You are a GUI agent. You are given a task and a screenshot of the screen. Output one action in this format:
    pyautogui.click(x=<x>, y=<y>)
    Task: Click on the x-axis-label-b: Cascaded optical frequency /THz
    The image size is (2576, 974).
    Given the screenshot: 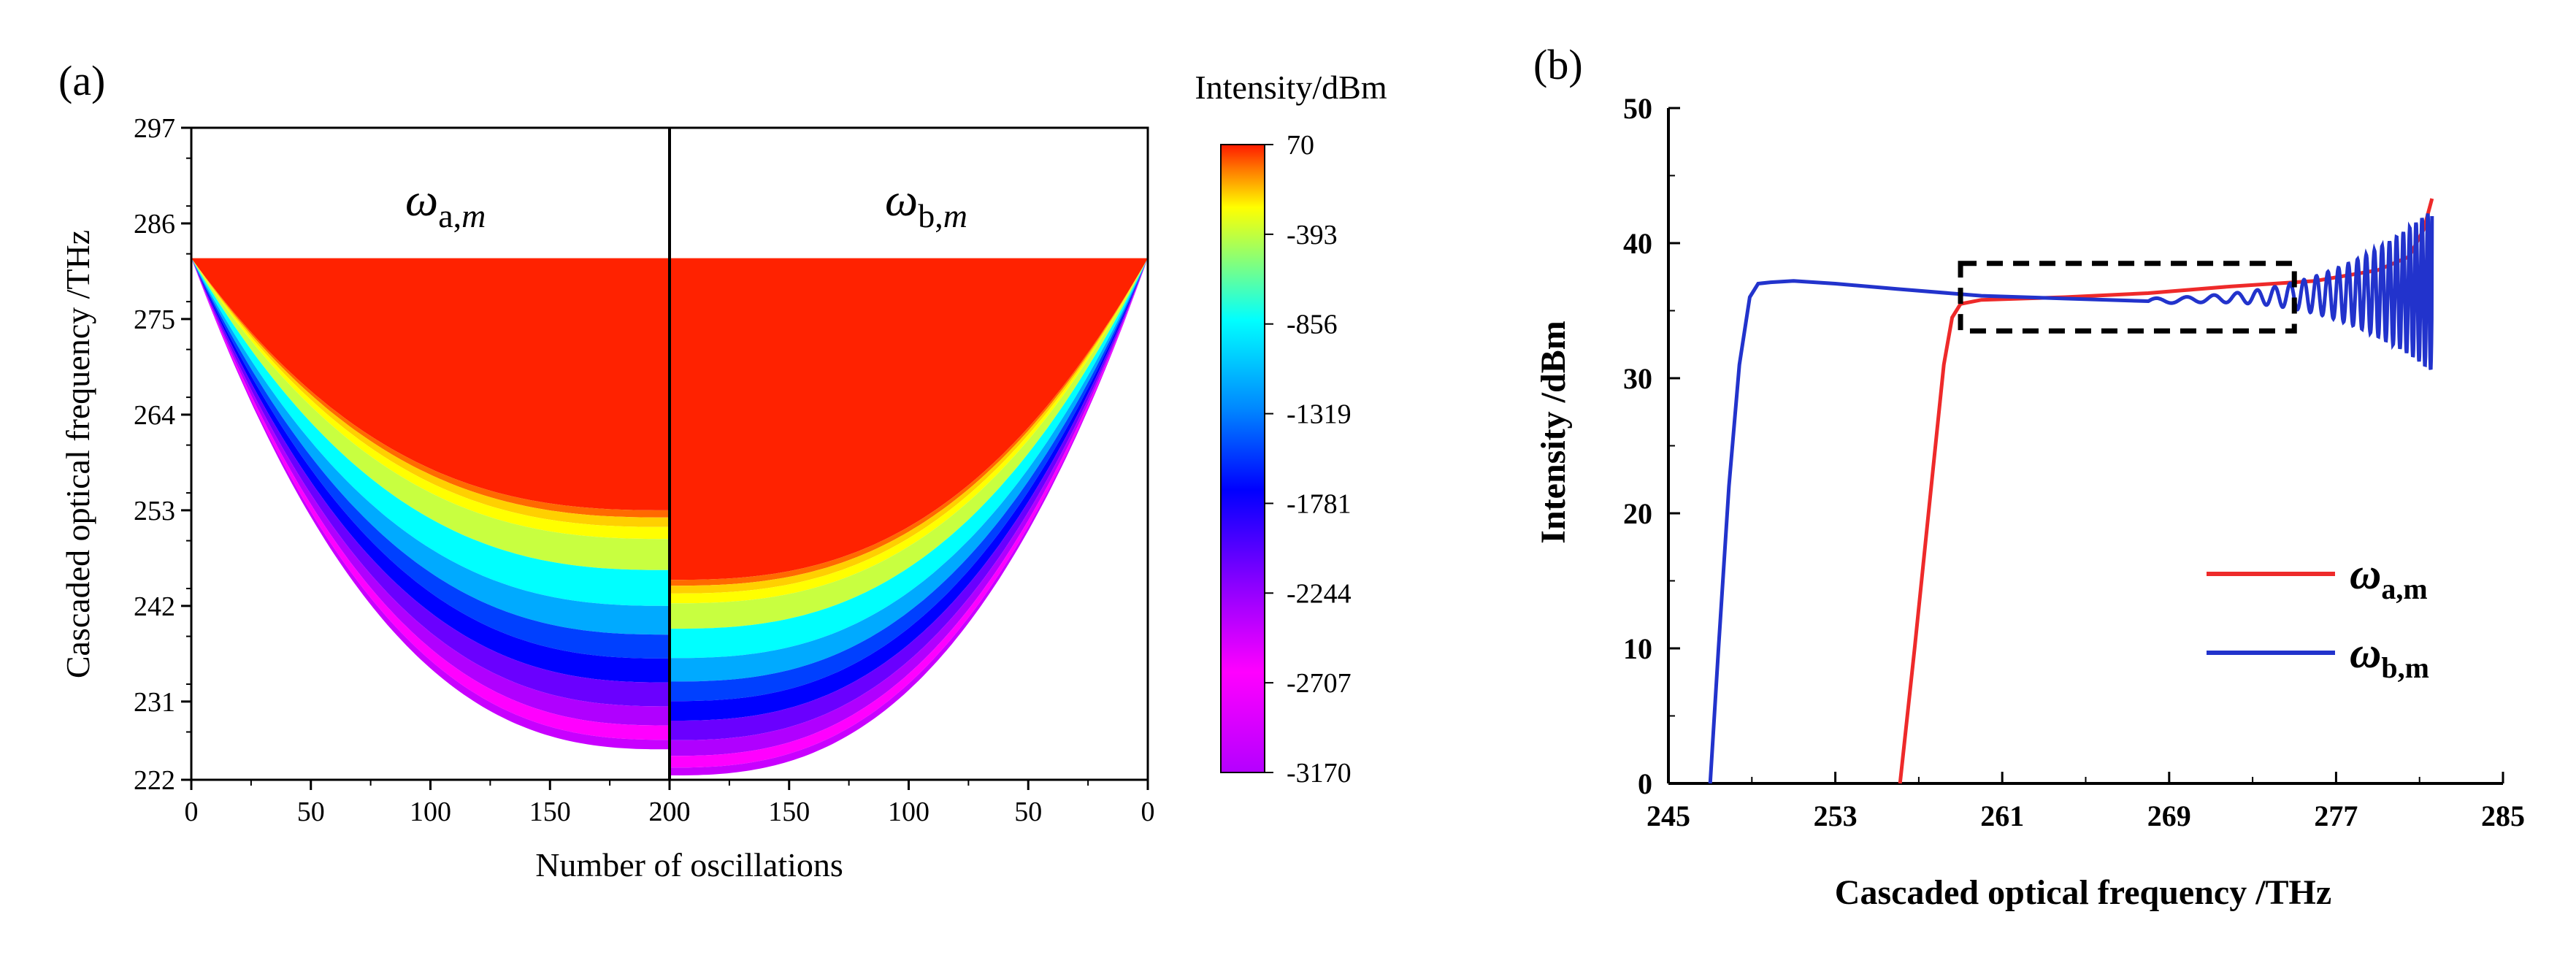 What is the action you would take?
    pyautogui.click(x=2083, y=893)
    